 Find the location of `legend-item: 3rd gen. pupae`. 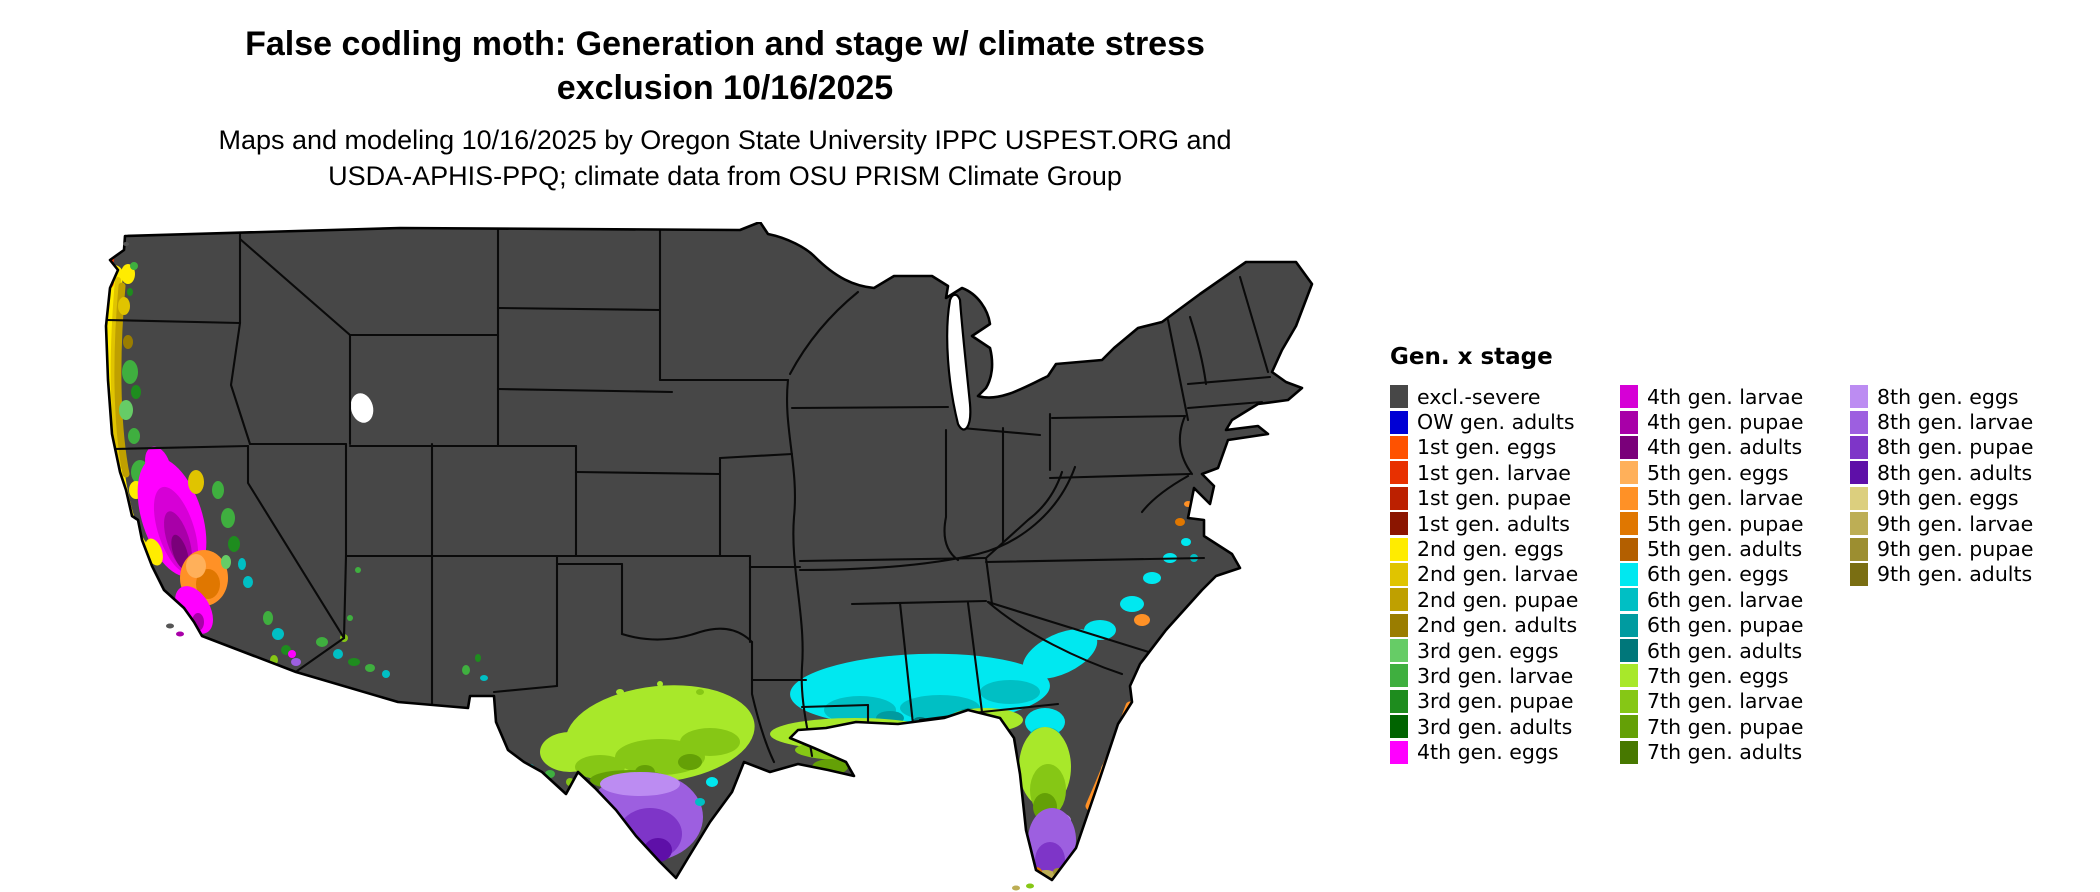

legend-item: 3rd gen. pupae is located at coordinates (1493, 701).